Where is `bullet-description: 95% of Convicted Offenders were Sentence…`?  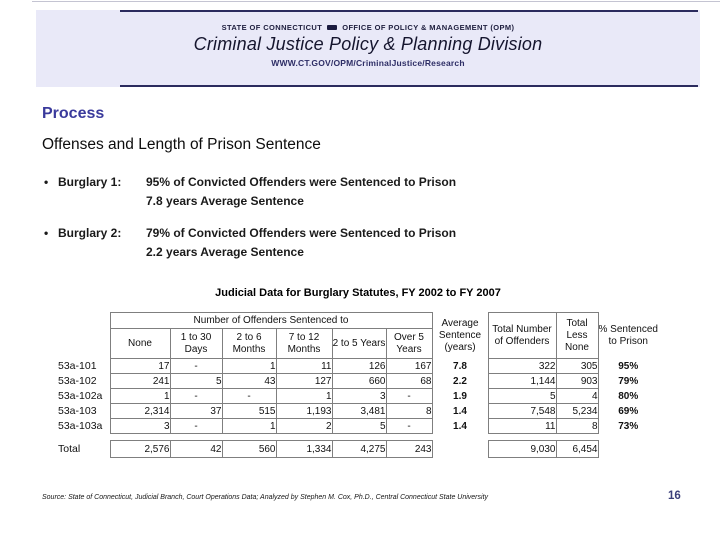
bullet-description: 95% of Convicted Offenders were Sentence… is located at coordinates (301, 192).